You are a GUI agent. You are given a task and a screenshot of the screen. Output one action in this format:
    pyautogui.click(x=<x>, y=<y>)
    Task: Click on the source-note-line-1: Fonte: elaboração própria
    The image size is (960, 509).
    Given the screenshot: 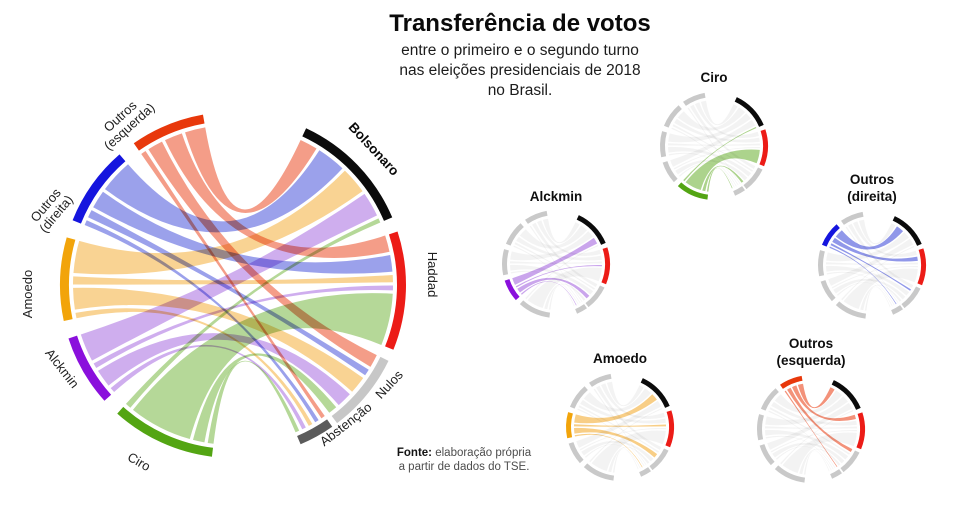 What is the action you would take?
    pyautogui.click(x=464, y=454)
    